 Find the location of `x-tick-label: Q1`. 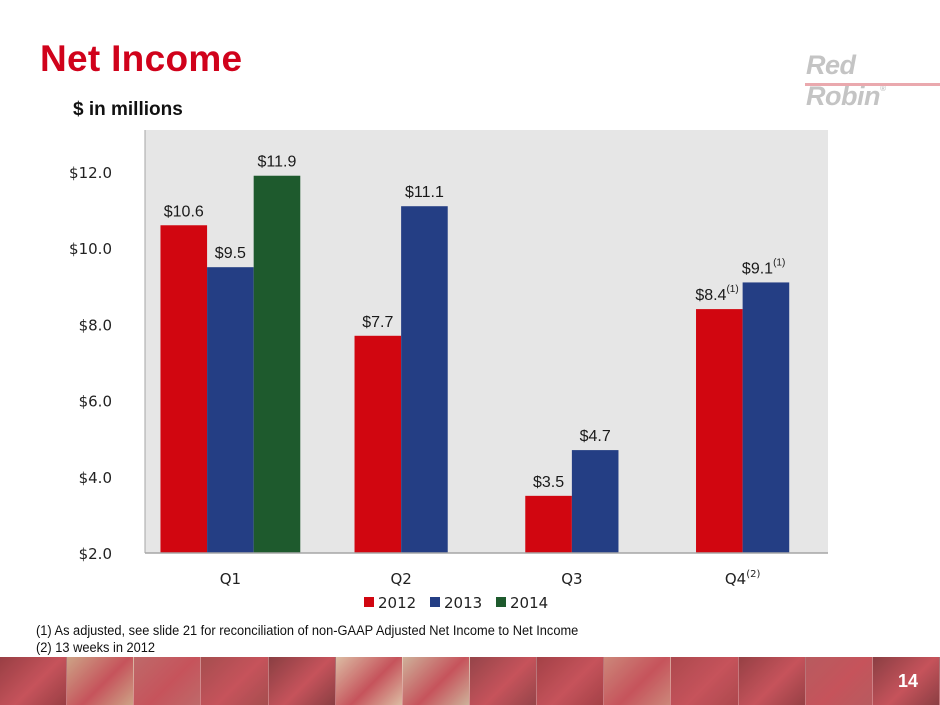

x-tick-label: Q1 is located at coordinates (230, 579).